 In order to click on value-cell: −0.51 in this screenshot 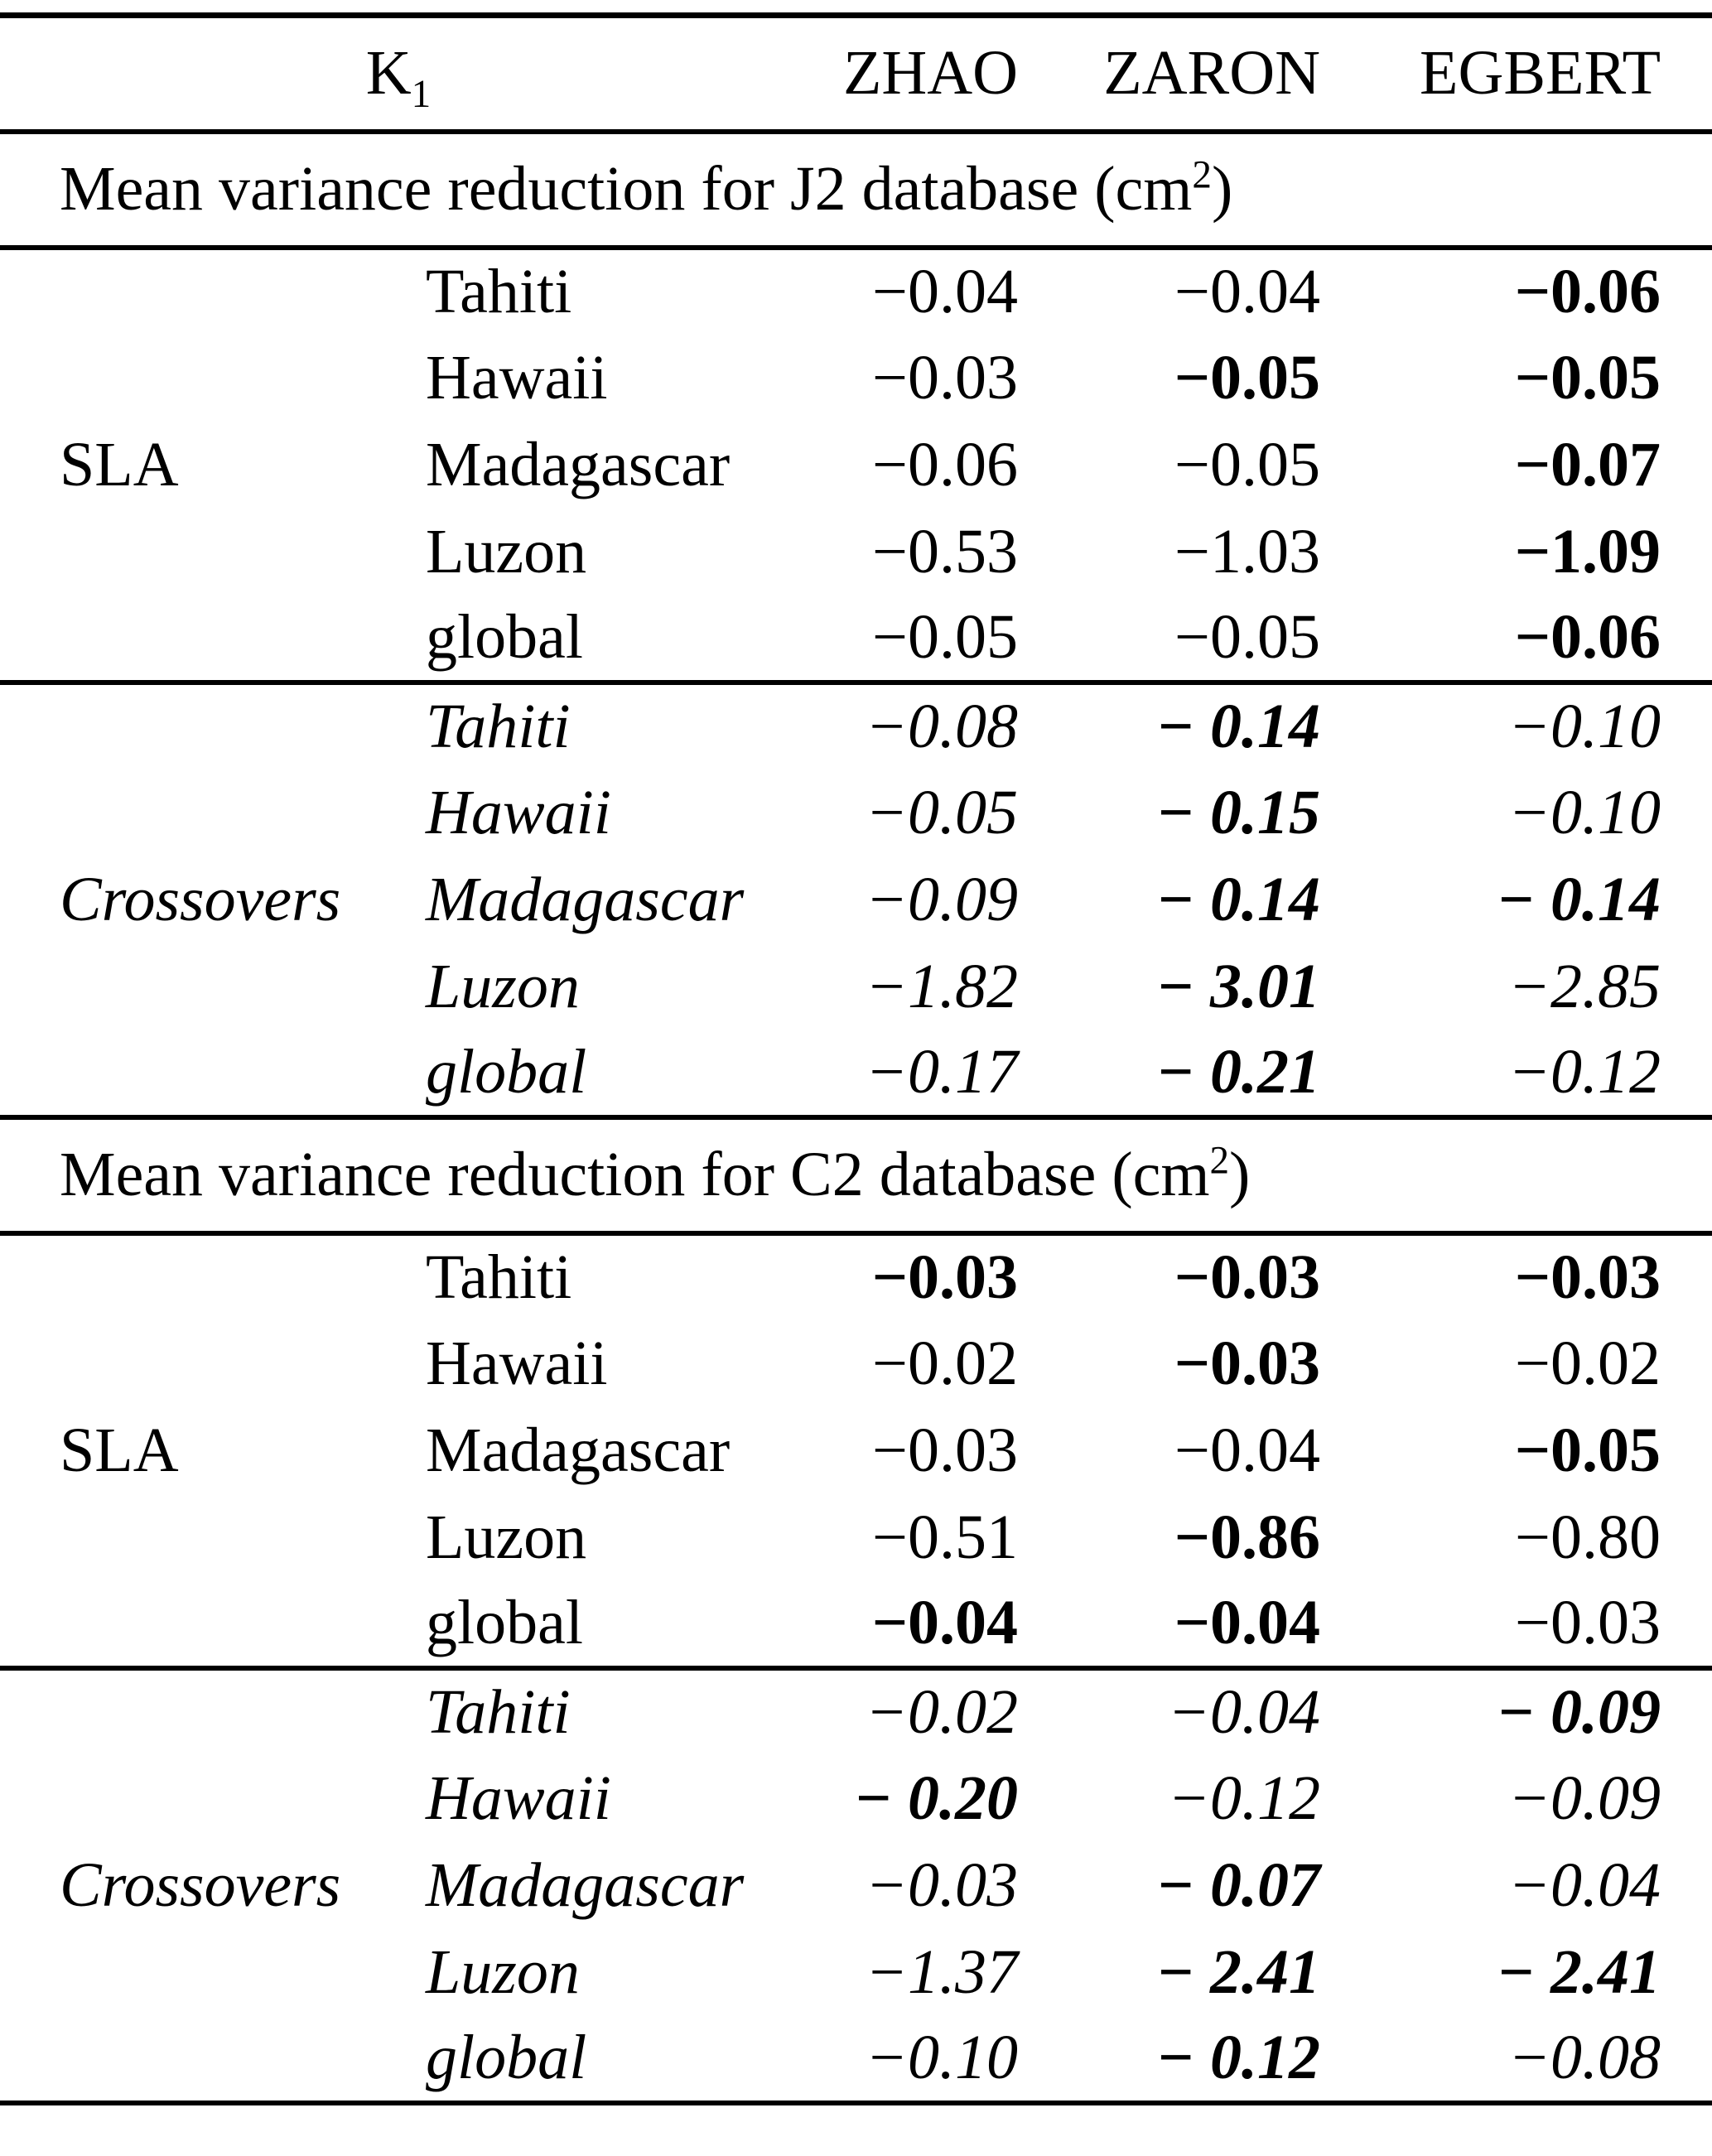, I will do `click(945, 1537)`.